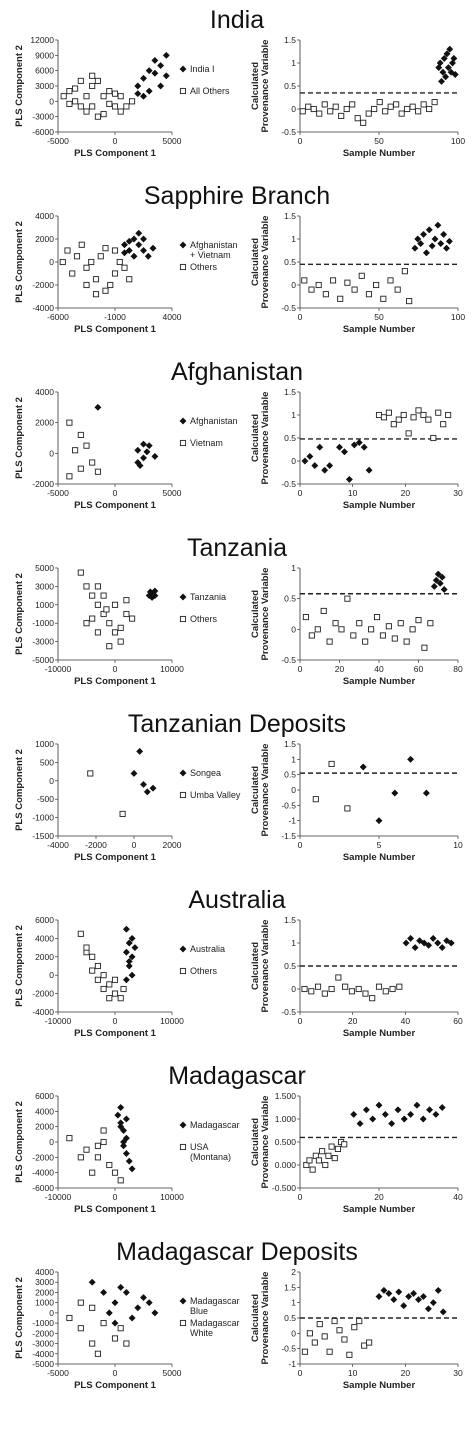  What do you see at coordinates (44, 239) in the screenshot?
I see `y-tick-label: 2000` at bounding box center [44, 239].